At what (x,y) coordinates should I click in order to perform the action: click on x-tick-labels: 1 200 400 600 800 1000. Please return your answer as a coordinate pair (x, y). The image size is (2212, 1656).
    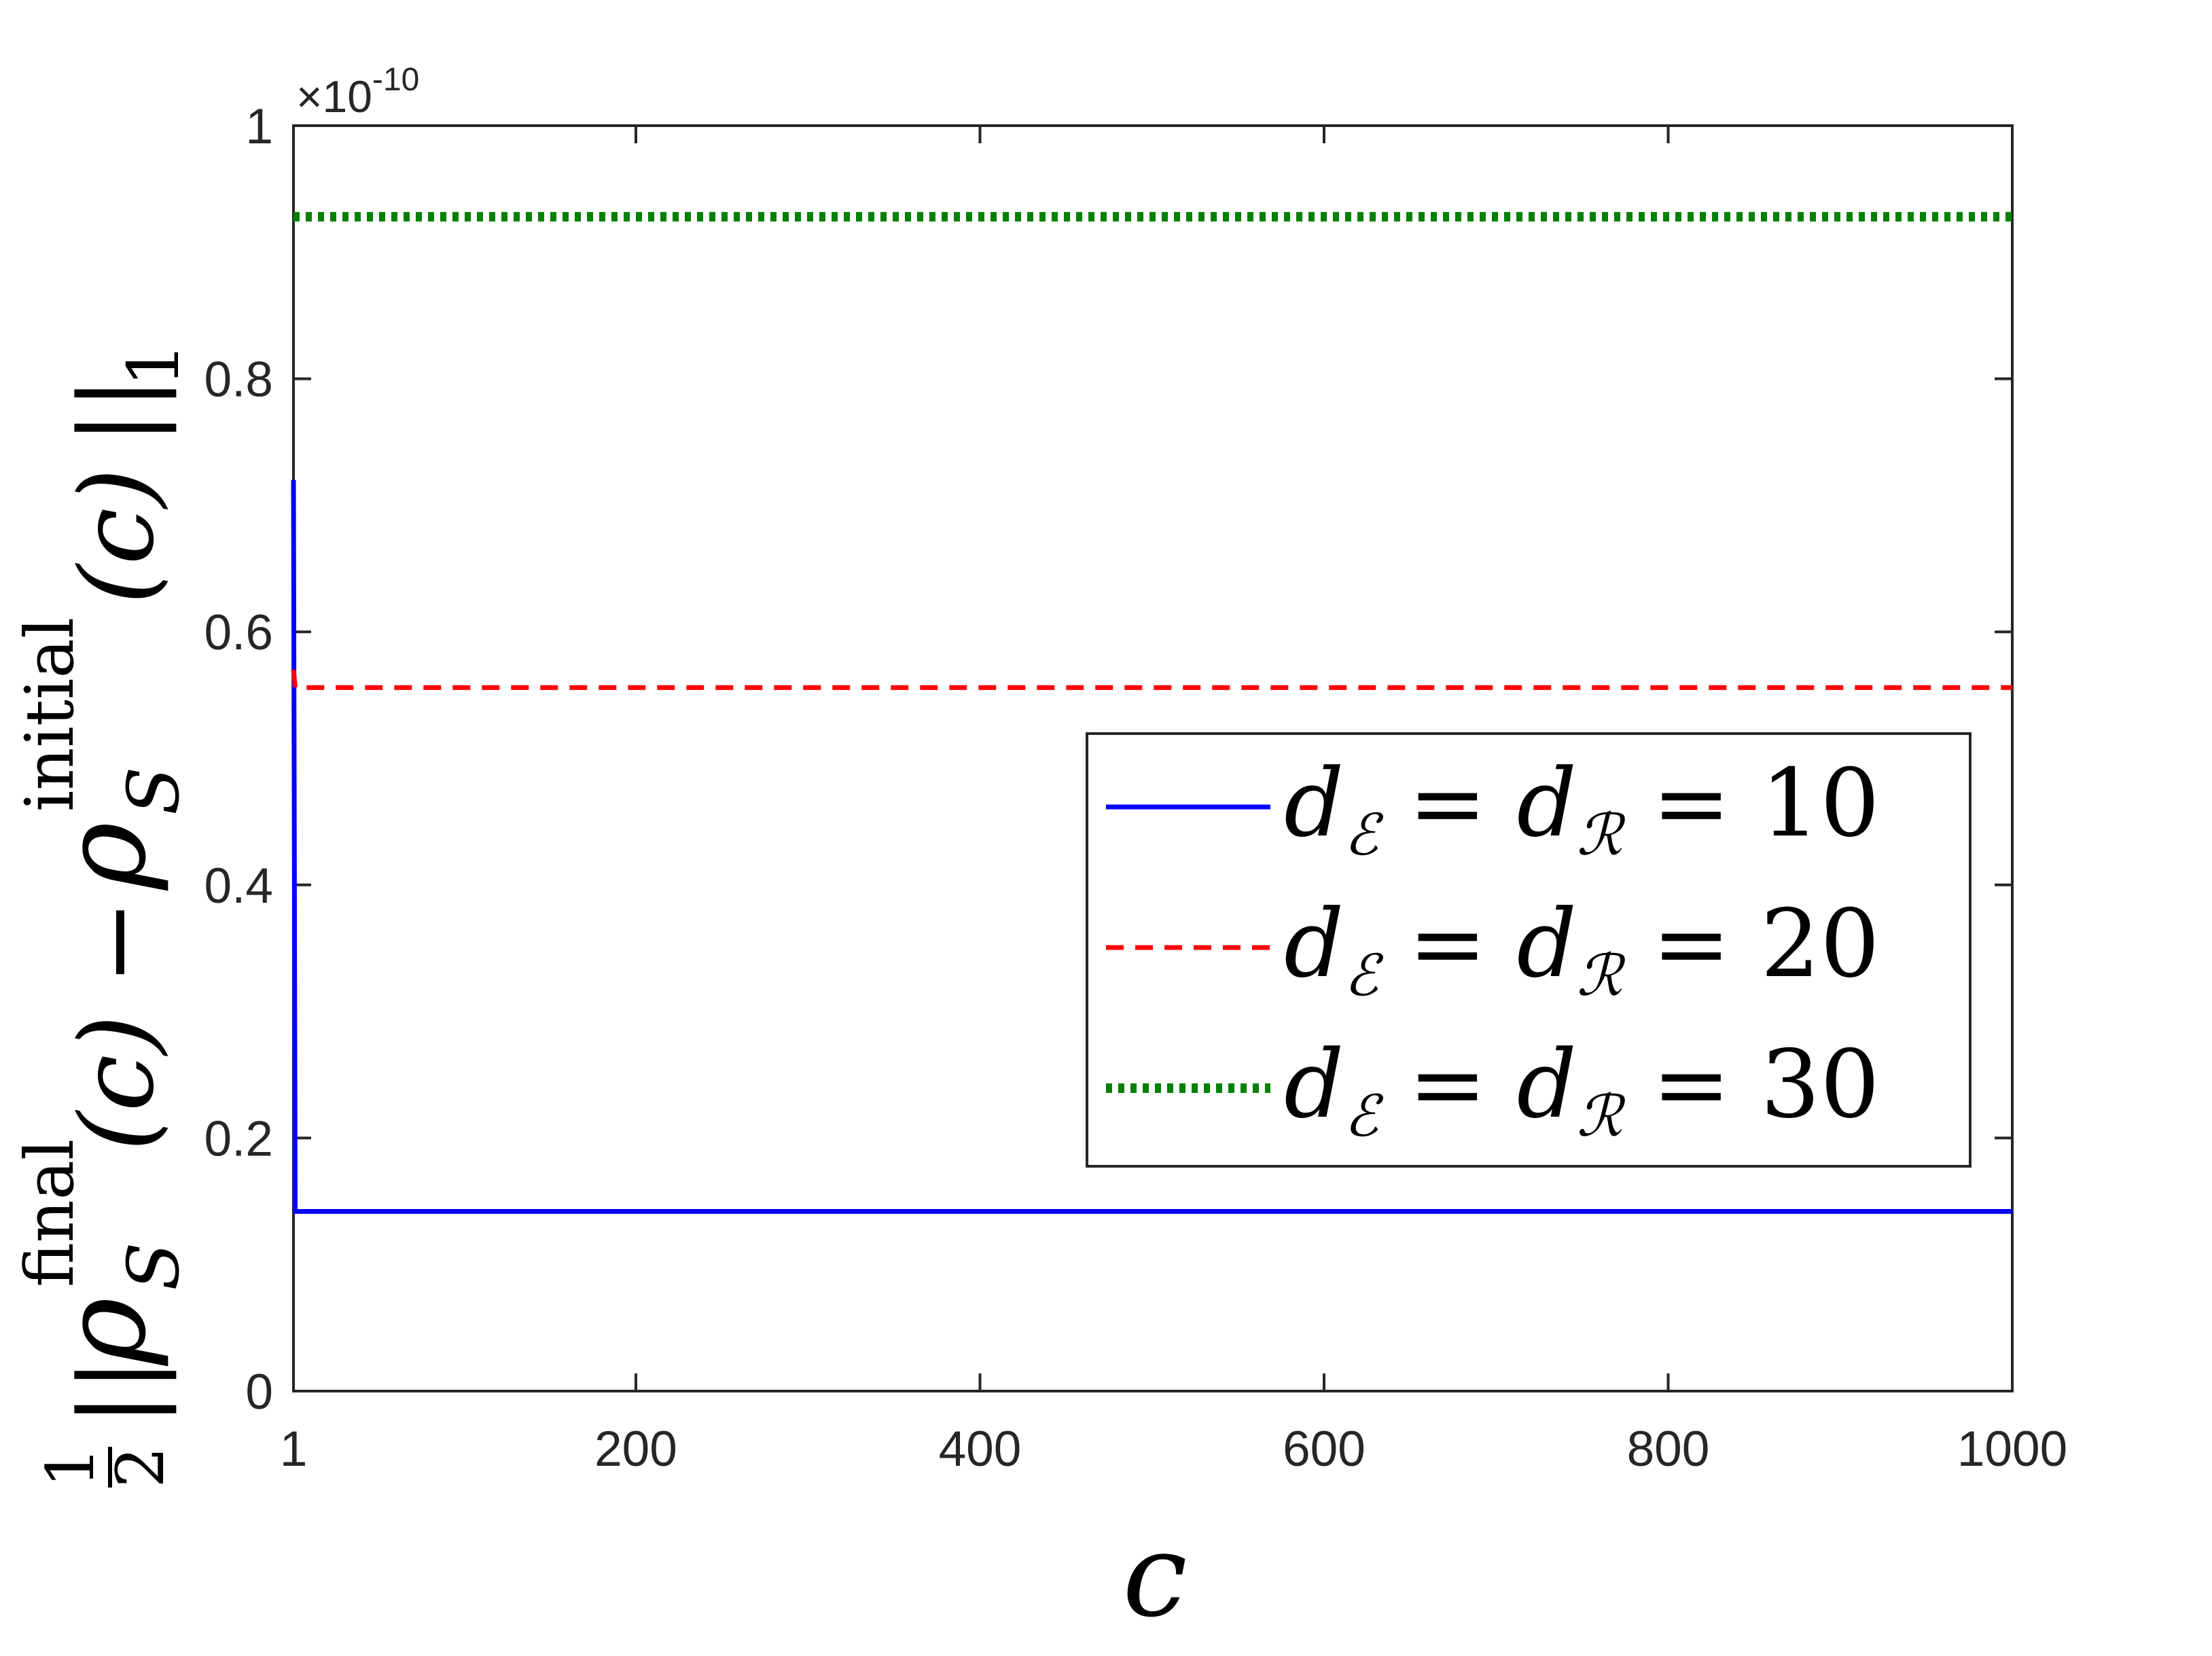
    Looking at the image, I should click on (1174, 1449).